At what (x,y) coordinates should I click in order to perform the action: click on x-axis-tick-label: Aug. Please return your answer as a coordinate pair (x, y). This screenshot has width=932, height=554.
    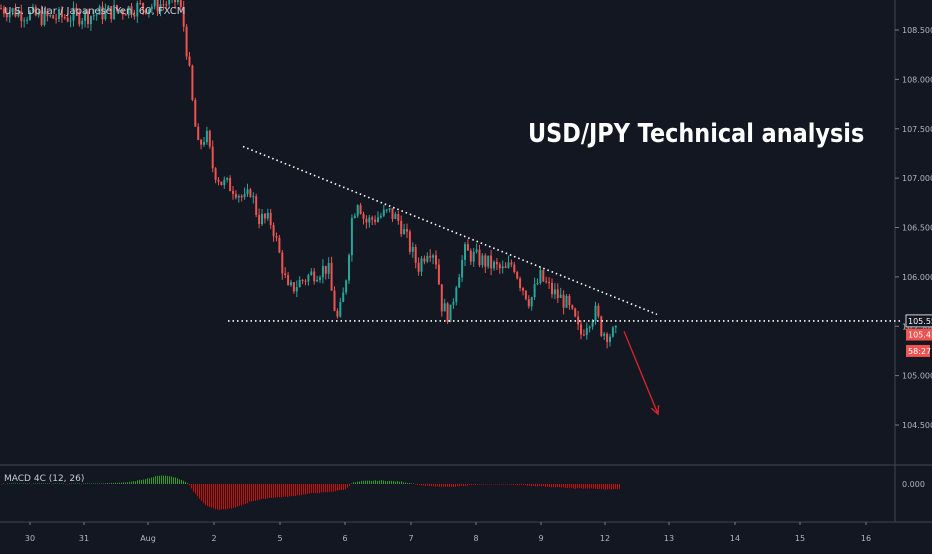
    Looking at the image, I should click on (148, 538).